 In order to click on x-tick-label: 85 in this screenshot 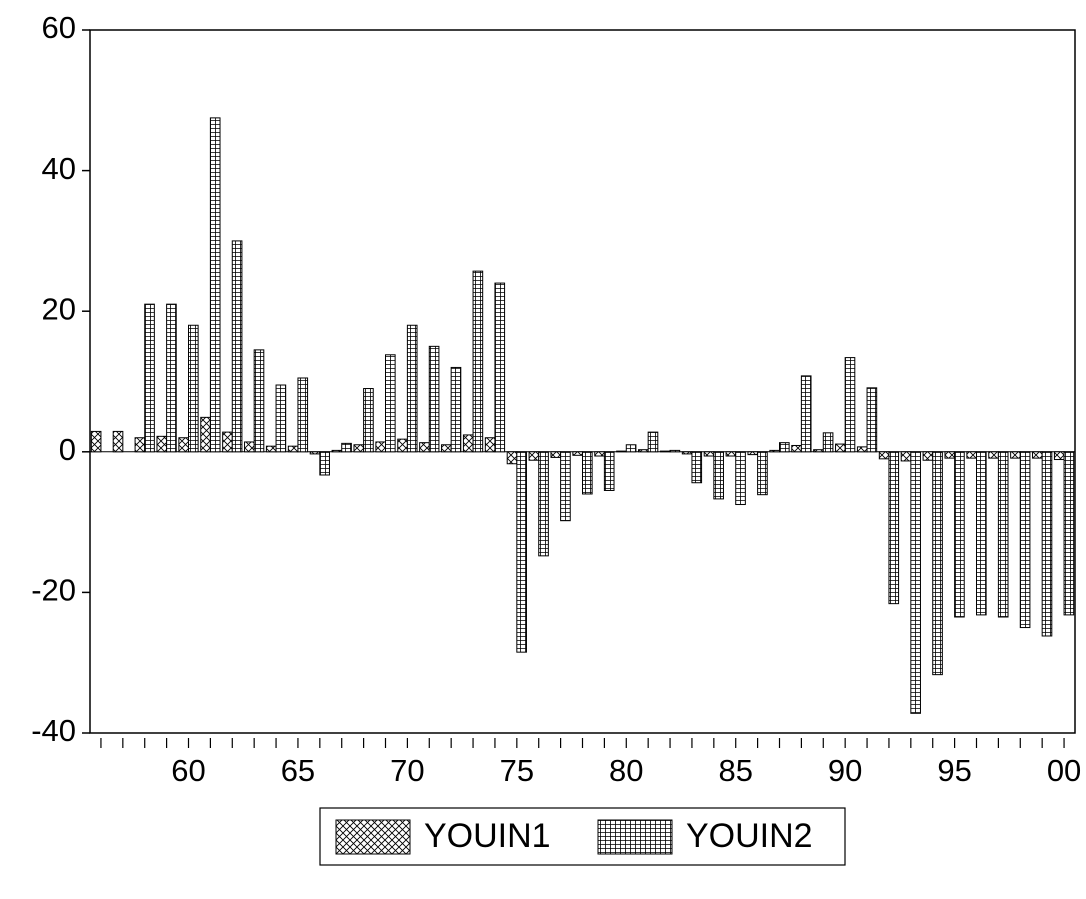, I will do `click(735, 770)`.